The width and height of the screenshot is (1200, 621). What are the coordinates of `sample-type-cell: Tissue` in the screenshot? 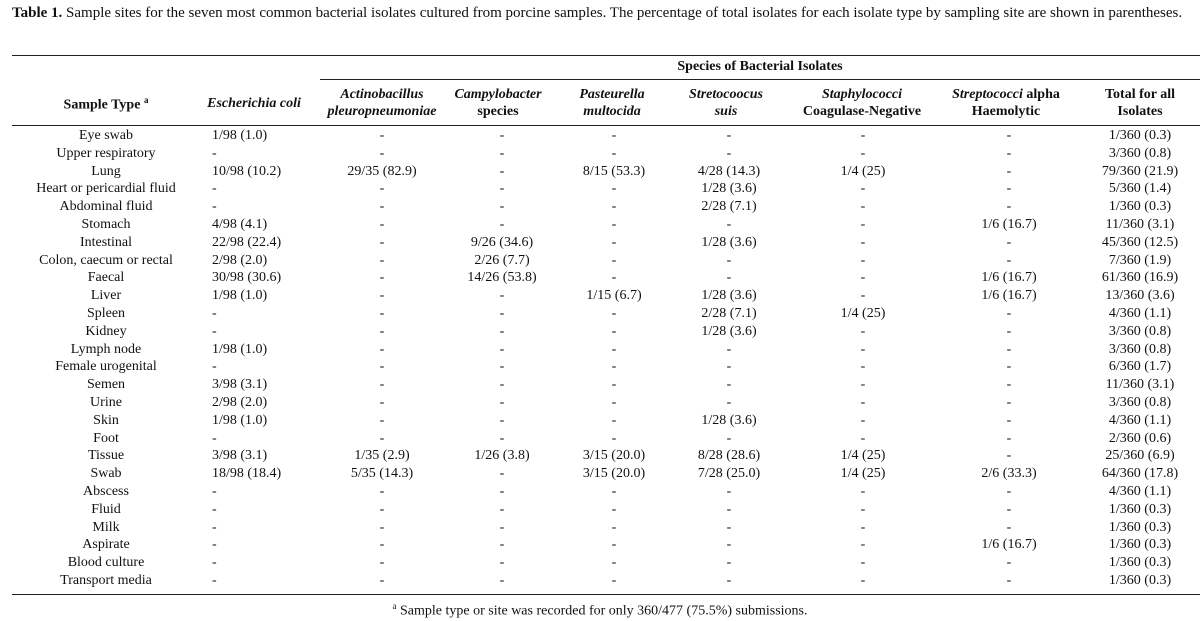 It's located at (106, 456).